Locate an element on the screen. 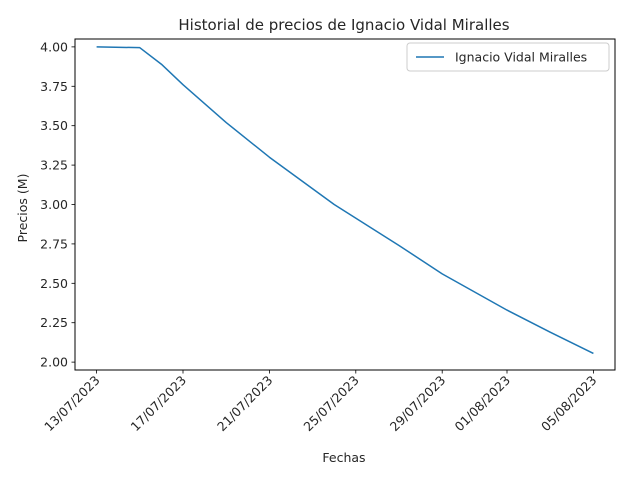 The height and width of the screenshot is (480, 640). y-axis: 2.00 2.25 2.50 2.75 3.00 3.25 3.50 3.75 4.00 is located at coordinates (57, 204).